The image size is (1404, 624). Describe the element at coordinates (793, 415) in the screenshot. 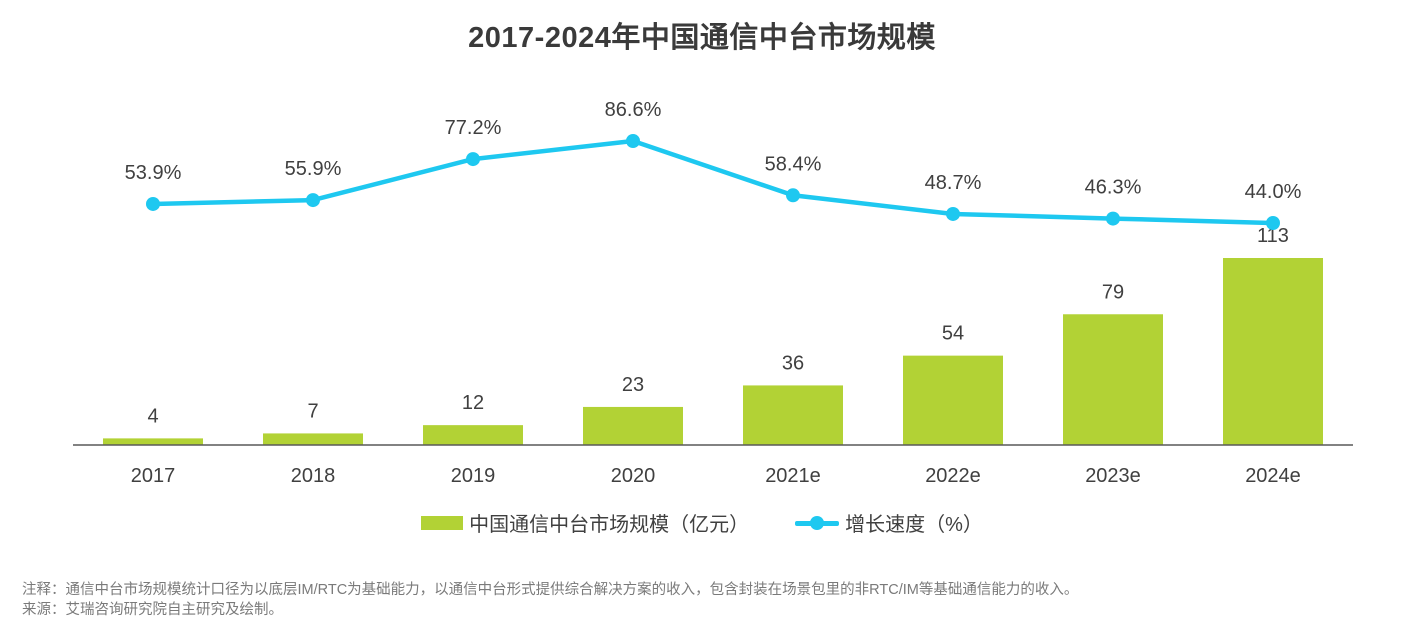

I see `bar-2021e` at that location.